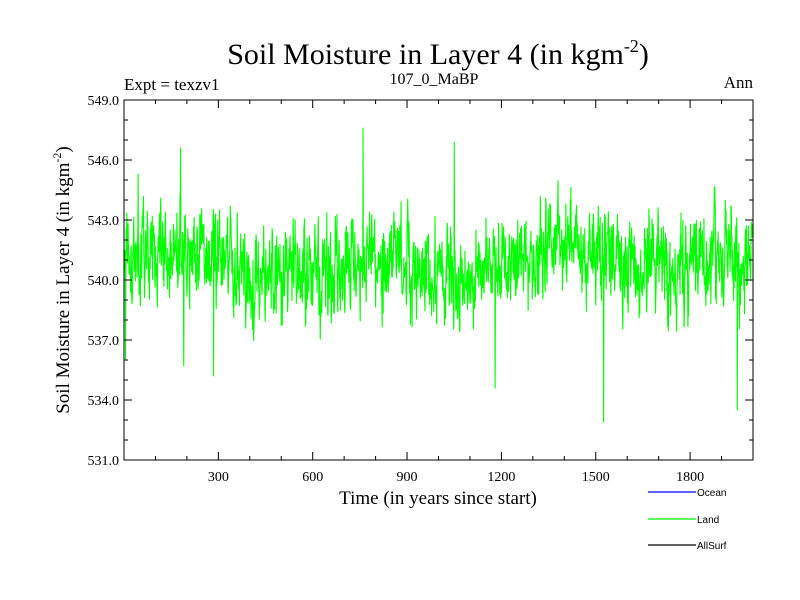  What do you see at coordinates (104, 281) in the screenshot?
I see `y-tick-label: 540.0` at bounding box center [104, 281].